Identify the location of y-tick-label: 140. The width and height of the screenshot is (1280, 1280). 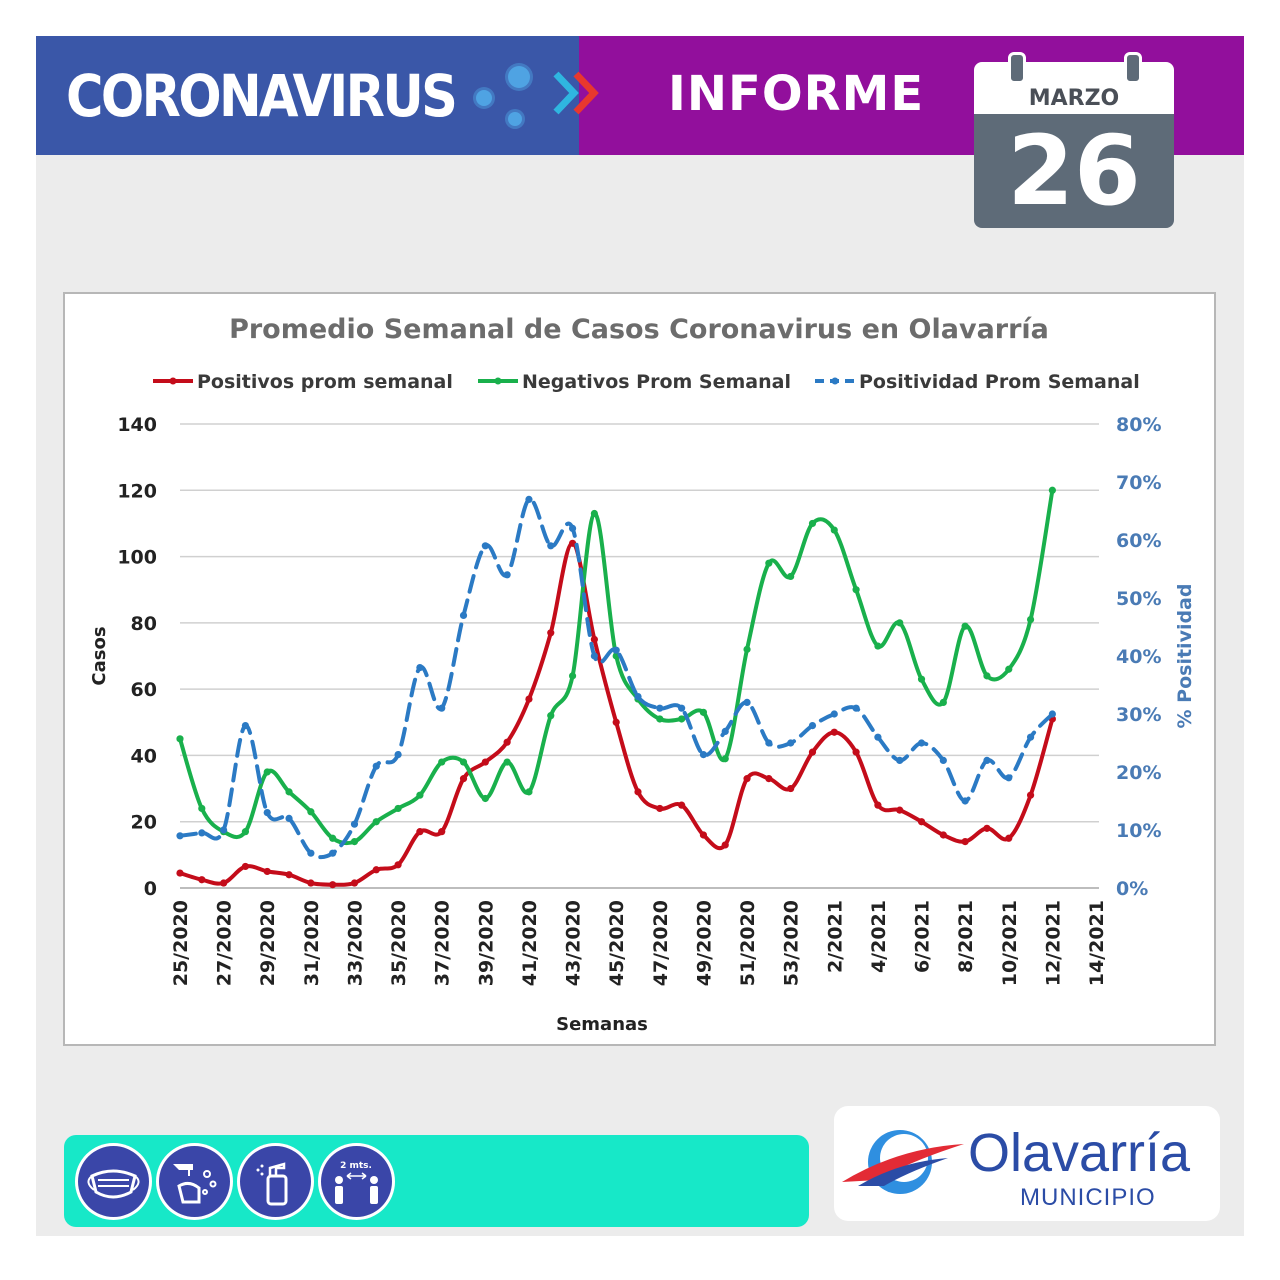
(137, 425).